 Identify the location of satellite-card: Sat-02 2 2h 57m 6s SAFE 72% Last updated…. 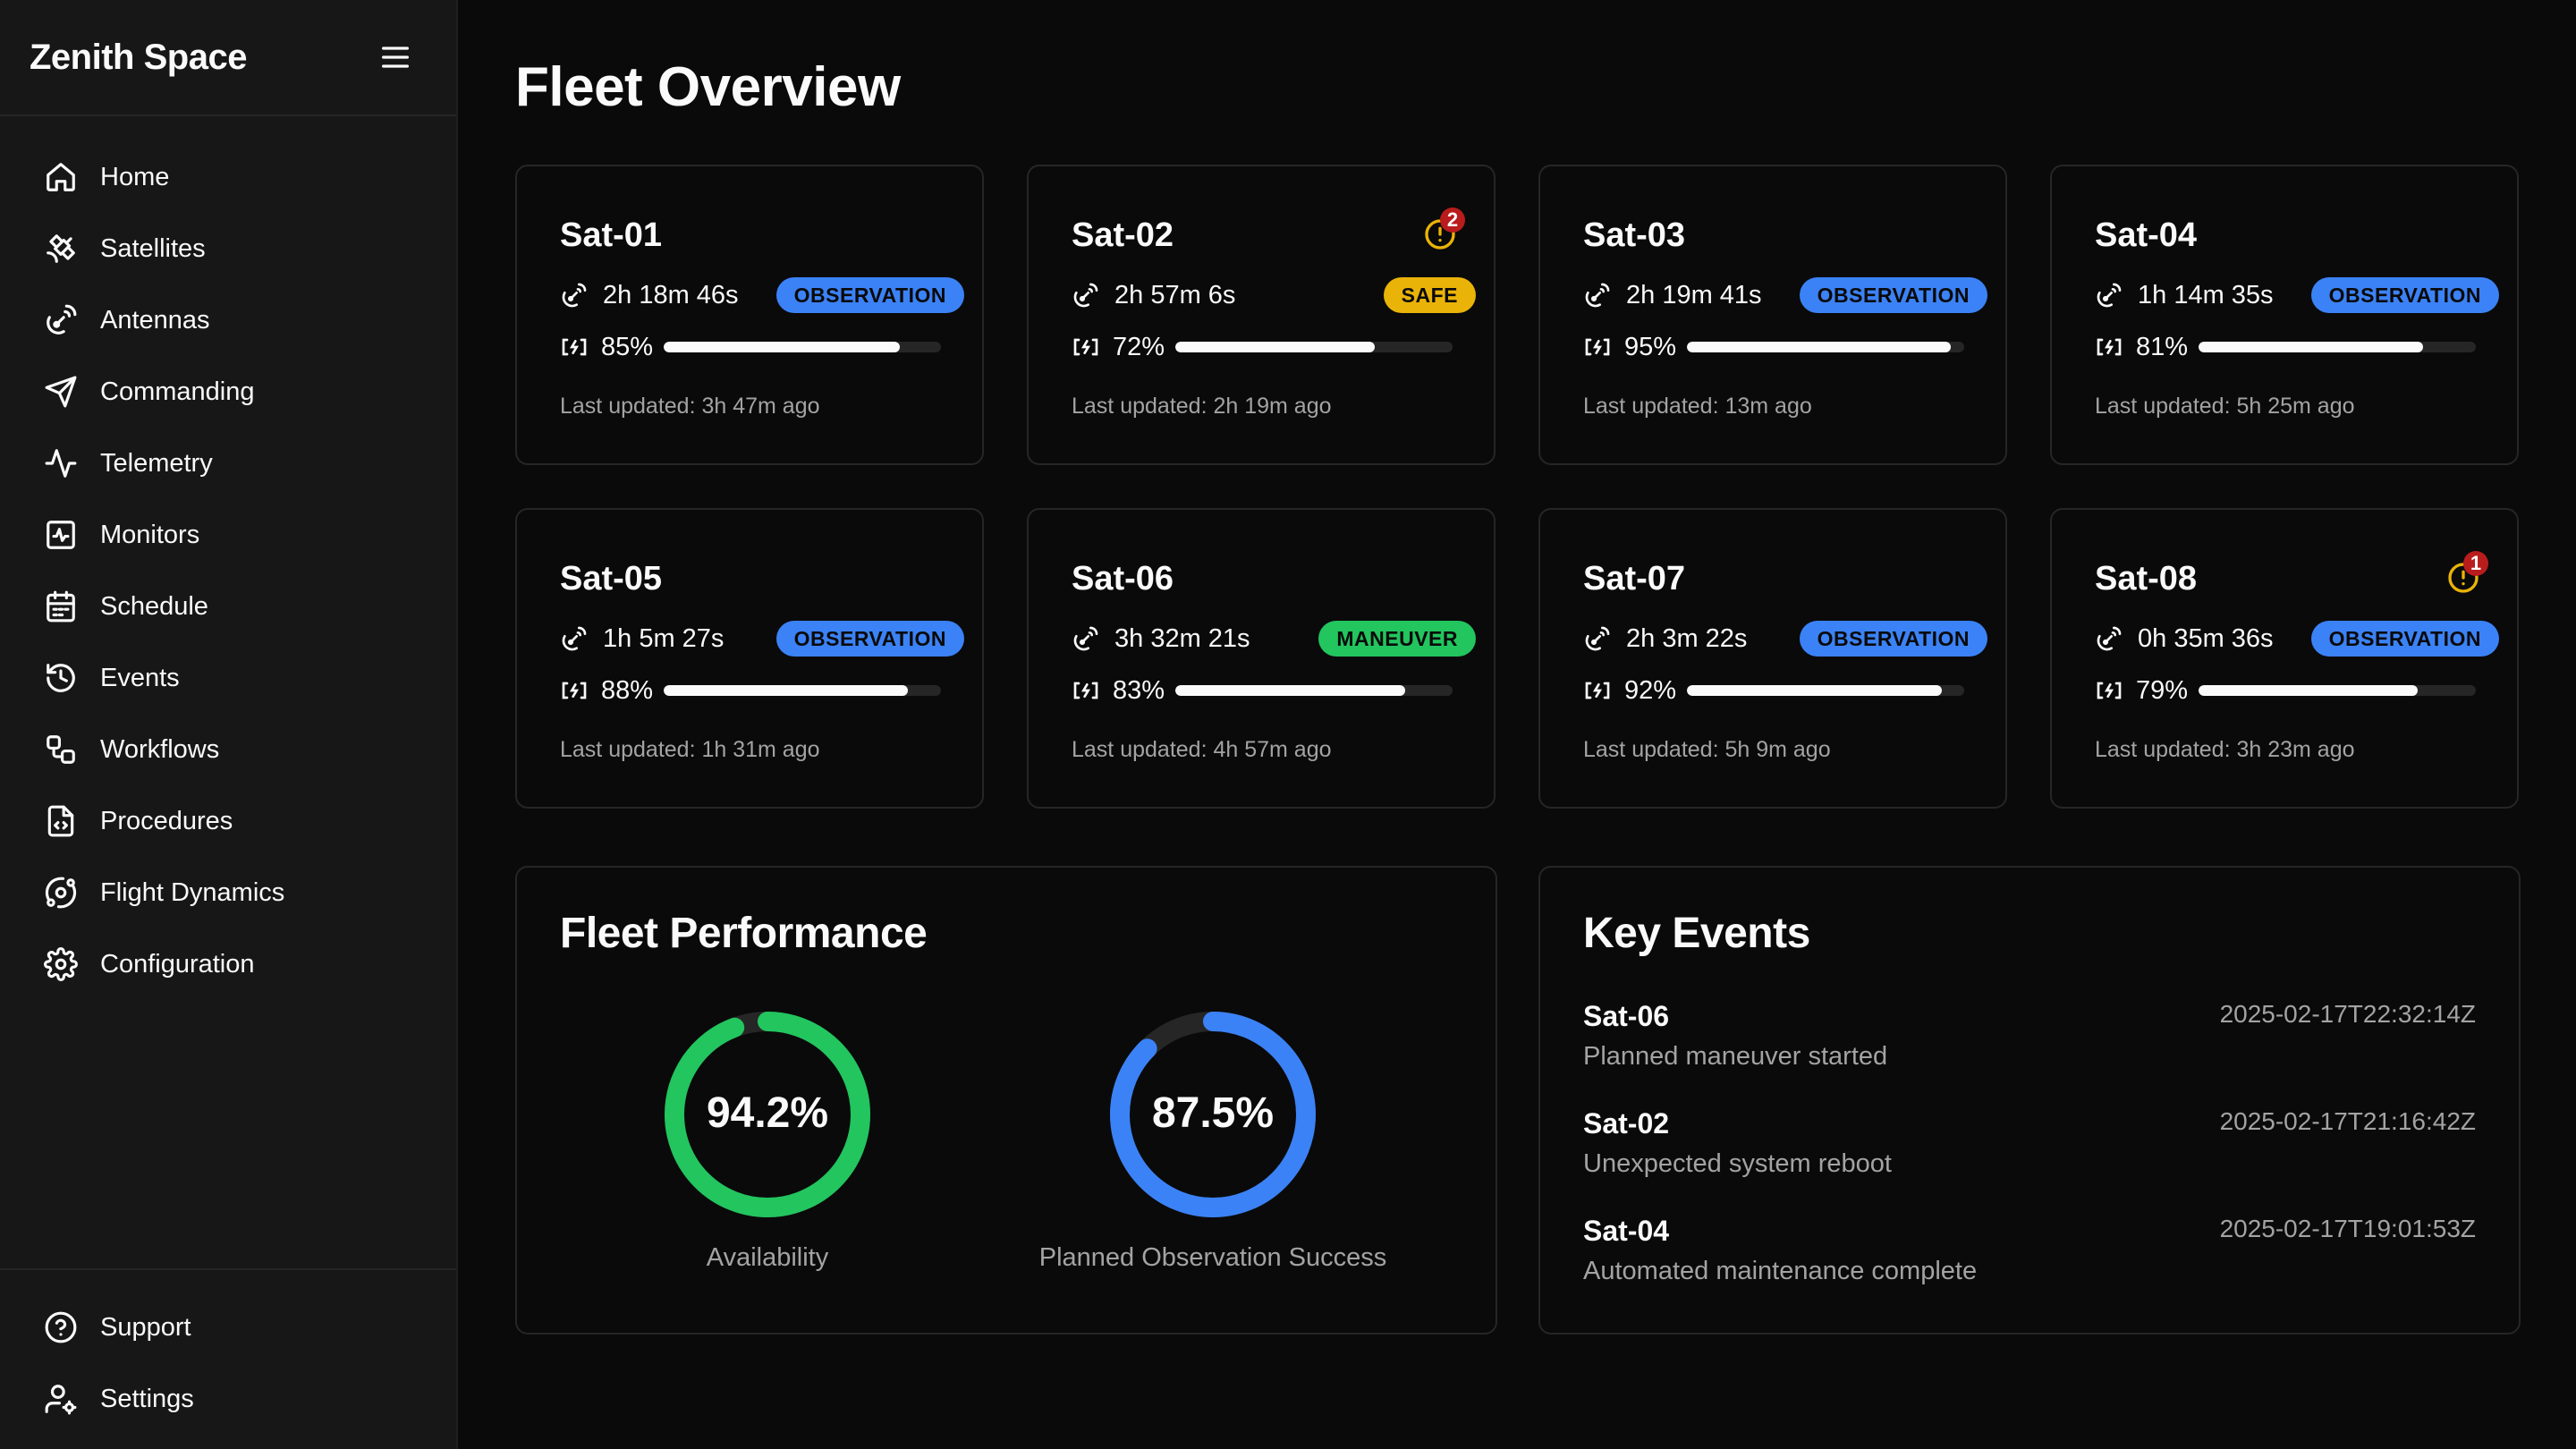
(1261, 315).